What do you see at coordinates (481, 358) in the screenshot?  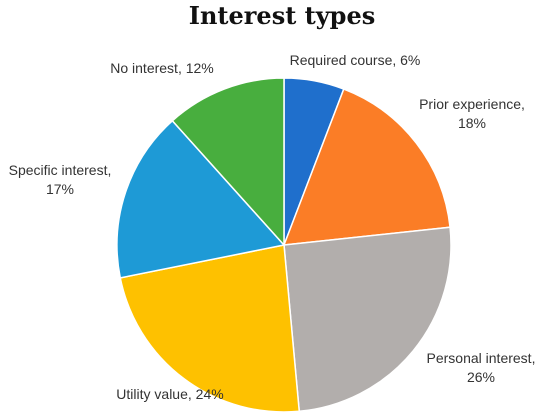 I see `slice-label-line: Personal interest,` at bounding box center [481, 358].